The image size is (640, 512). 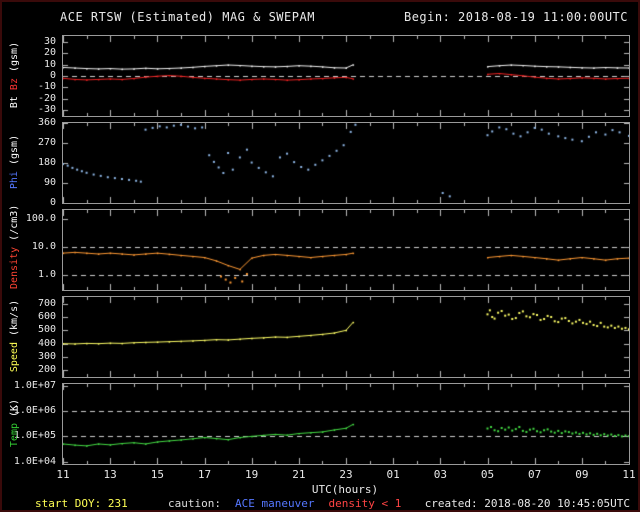 What do you see at coordinates (582, 474) in the screenshot?
I see `x-tick-label: 09` at bounding box center [582, 474].